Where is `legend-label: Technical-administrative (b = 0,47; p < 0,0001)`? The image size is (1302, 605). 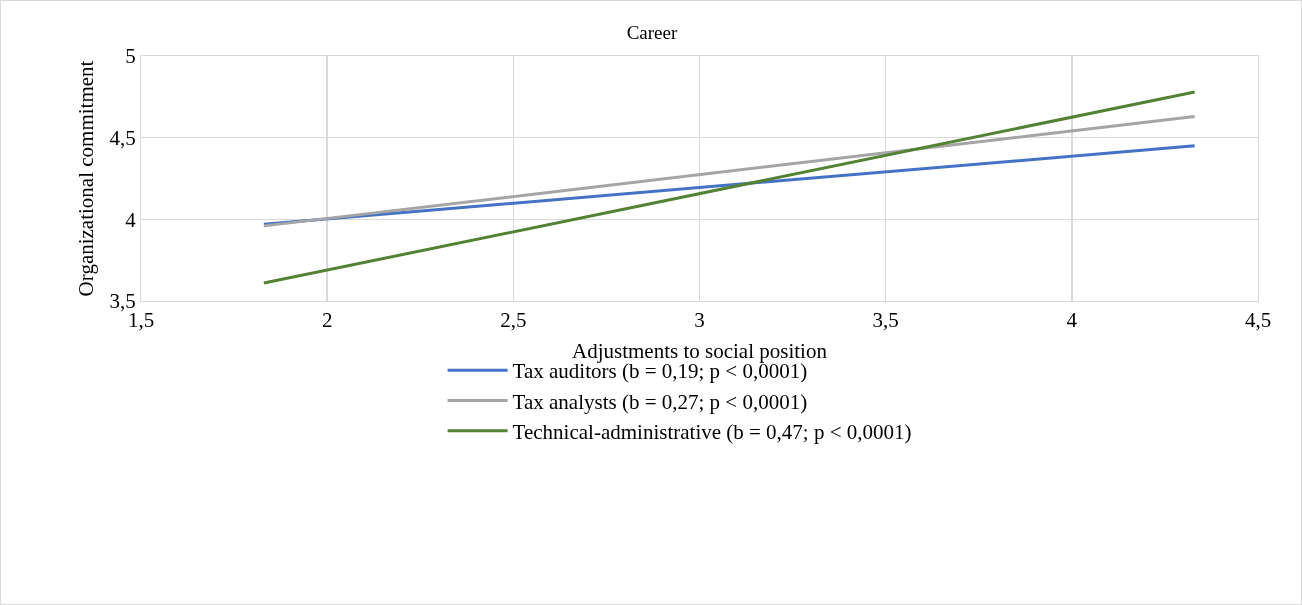 legend-label: Technical-administrative (b = 0,47; p < 0,0001) is located at coordinates (712, 431).